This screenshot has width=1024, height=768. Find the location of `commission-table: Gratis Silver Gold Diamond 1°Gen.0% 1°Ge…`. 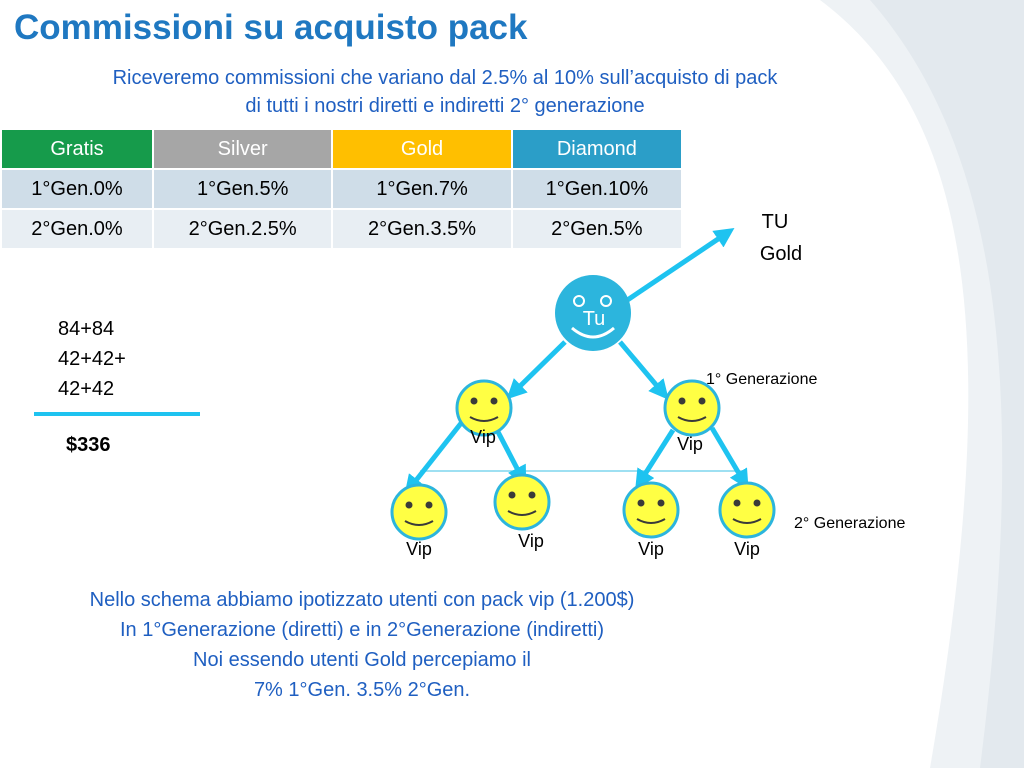

commission-table: Gratis Silver Gold Diamond 1°Gen.0% 1°Ge… is located at coordinates (341, 189).